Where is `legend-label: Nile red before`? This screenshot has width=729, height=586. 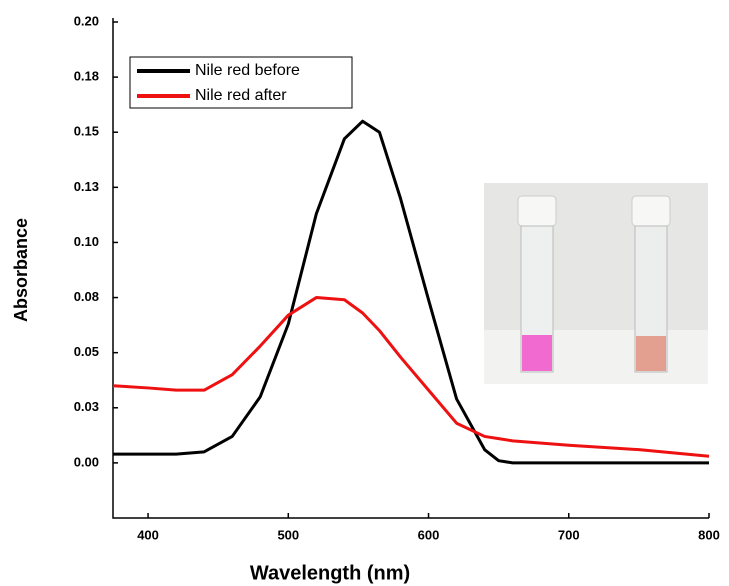 legend-label: Nile red before is located at coordinates (247, 70).